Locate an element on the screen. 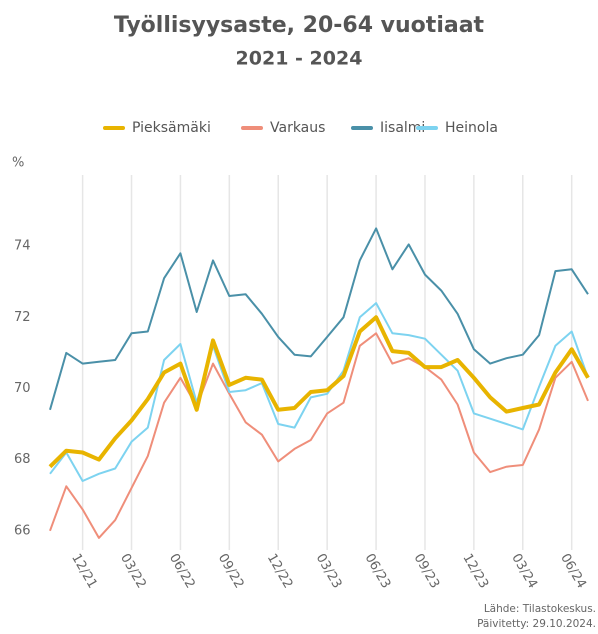 The image size is (598, 634). x-tick-label: 03/23 is located at coordinates (329, 571).